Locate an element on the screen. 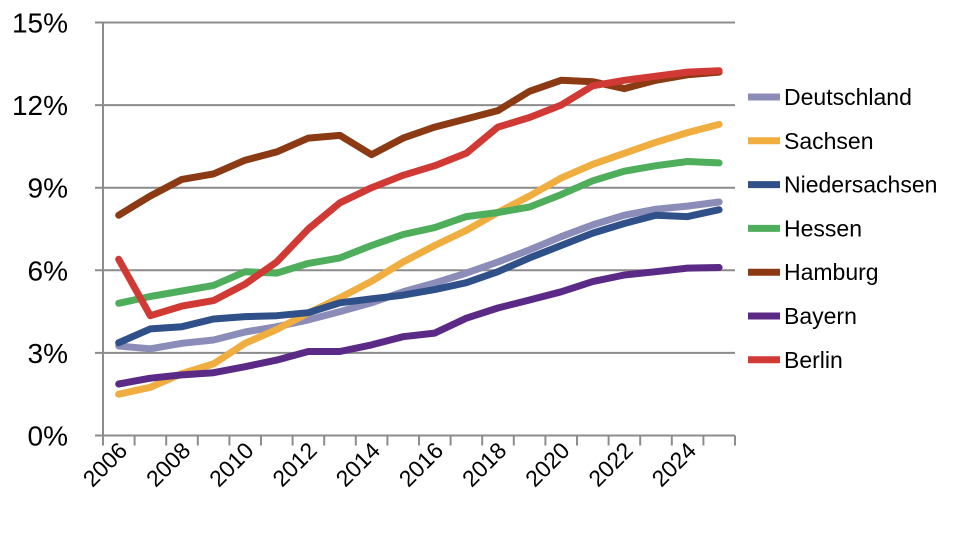 This screenshot has width=959, height=545. legend-label: Sachsen is located at coordinates (829, 141).